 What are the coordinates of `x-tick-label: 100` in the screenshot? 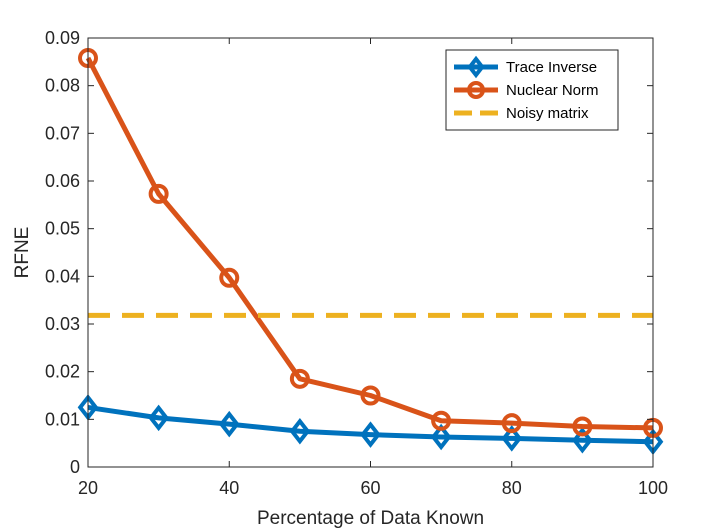 It's located at (653, 488).